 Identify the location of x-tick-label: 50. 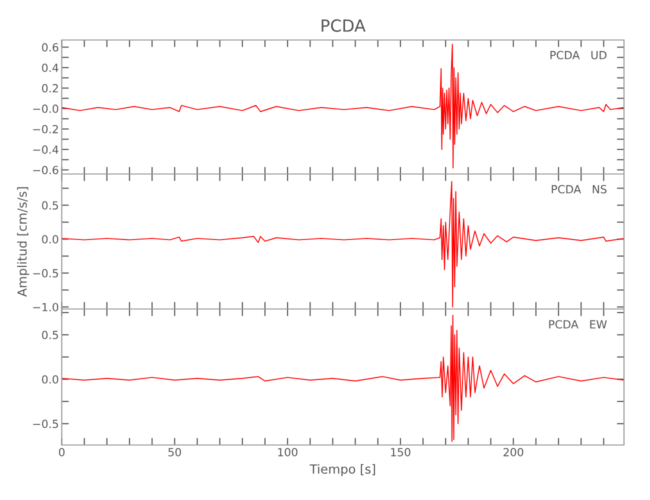
(174, 452).